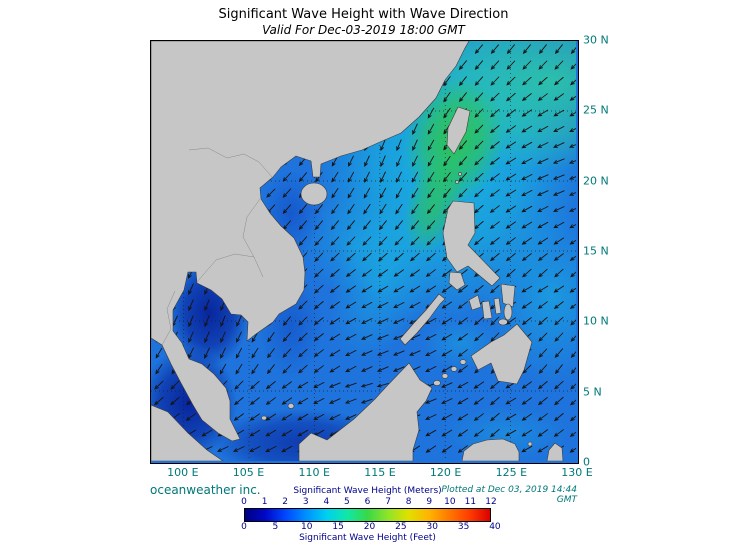 Image resolution: width=755 pixels, height=560 pixels. What do you see at coordinates (380, 472) in the screenshot?
I see `x-tick-label: 115 E` at bounding box center [380, 472].